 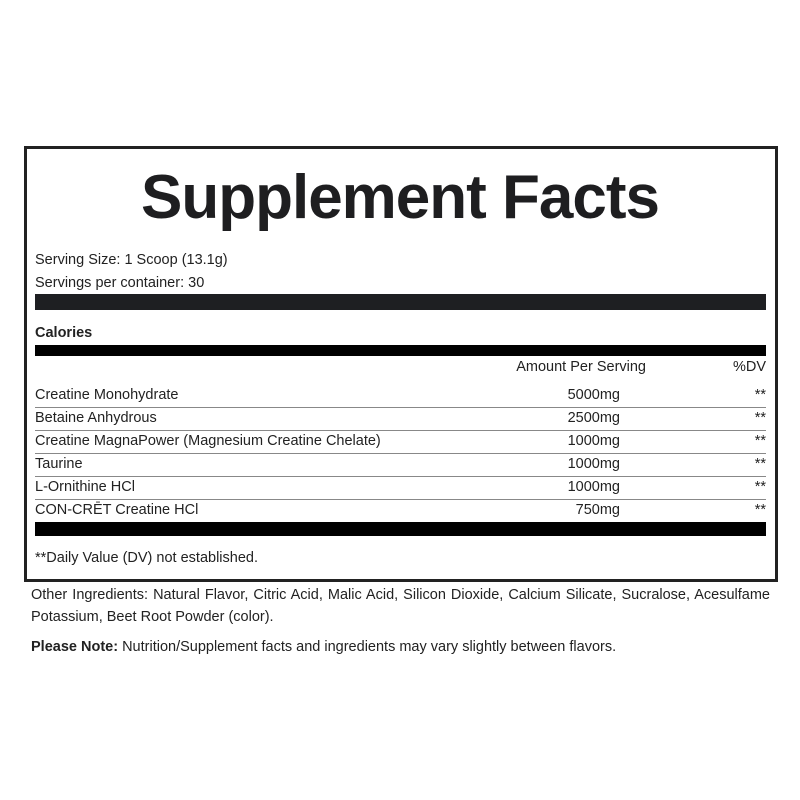 What do you see at coordinates (593, 418) in the screenshot?
I see `ingredient-amount: 2500mg` at bounding box center [593, 418].